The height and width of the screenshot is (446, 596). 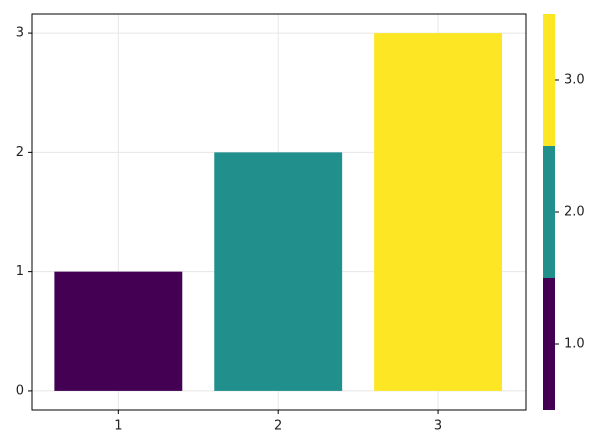 What do you see at coordinates (118, 426) in the screenshot?
I see `x-tick-label: 1` at bounding box center [118, 426].